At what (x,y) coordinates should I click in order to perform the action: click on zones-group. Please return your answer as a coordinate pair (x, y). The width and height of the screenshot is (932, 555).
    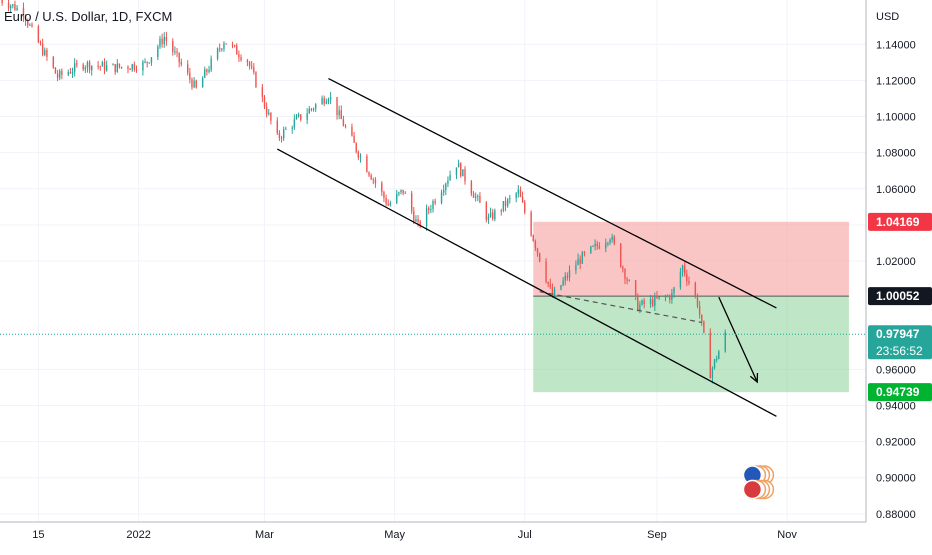
    Looking at the image, I should click on (691, 307).